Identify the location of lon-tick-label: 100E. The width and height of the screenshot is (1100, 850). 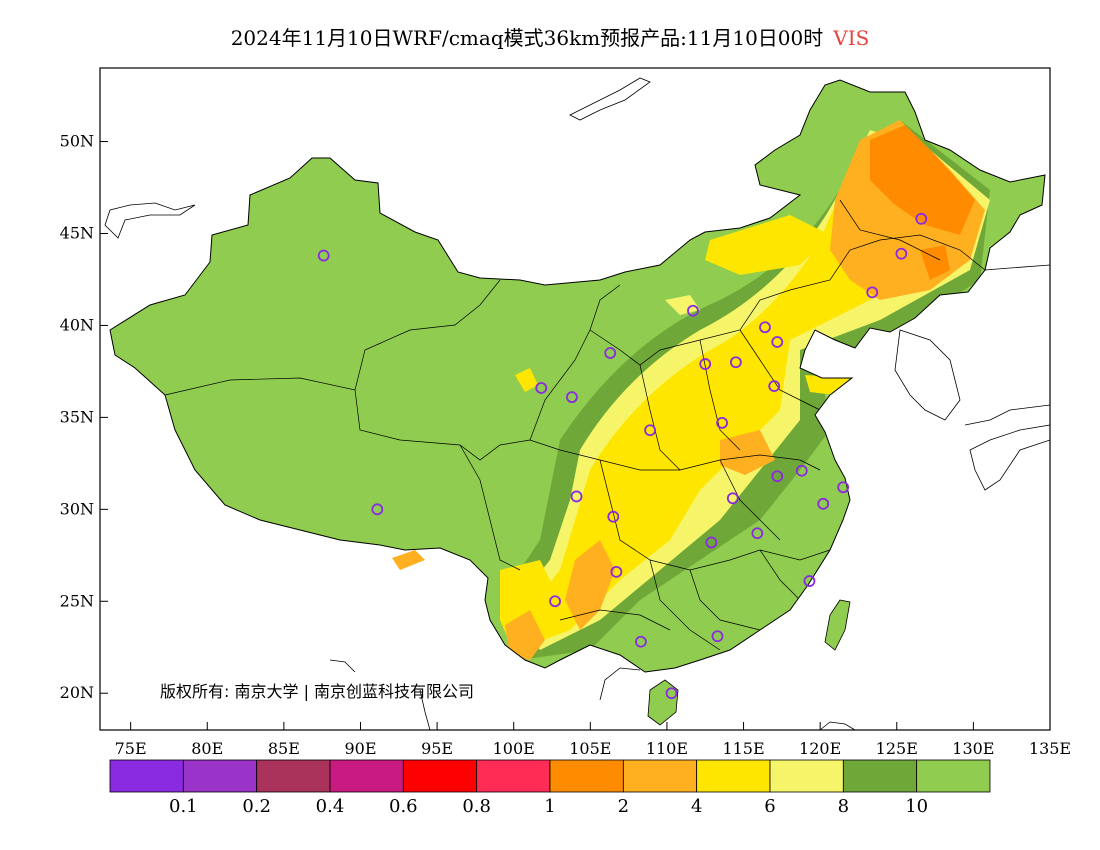
(514, 748).